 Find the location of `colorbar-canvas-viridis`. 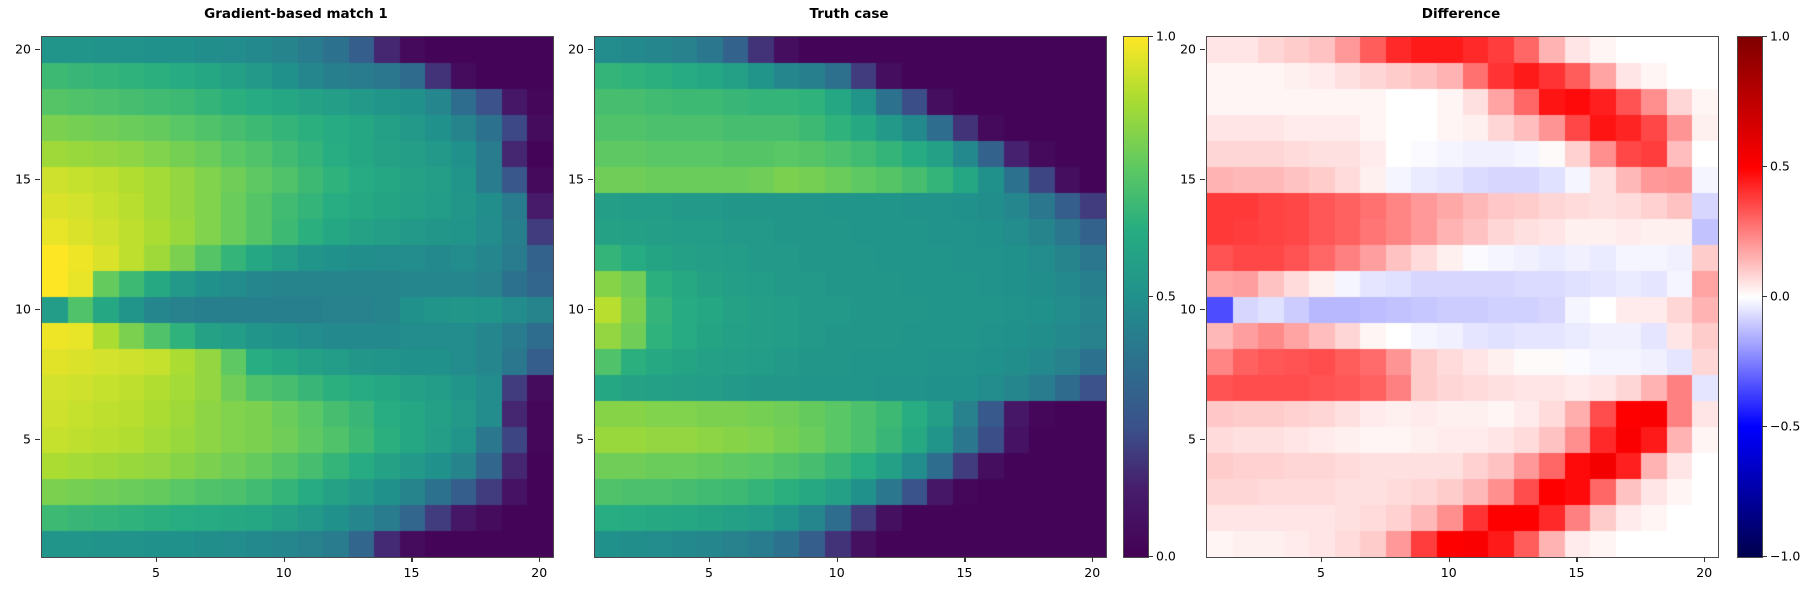

colorbar-canvas-viridis is located at coordinates (1136, 297).